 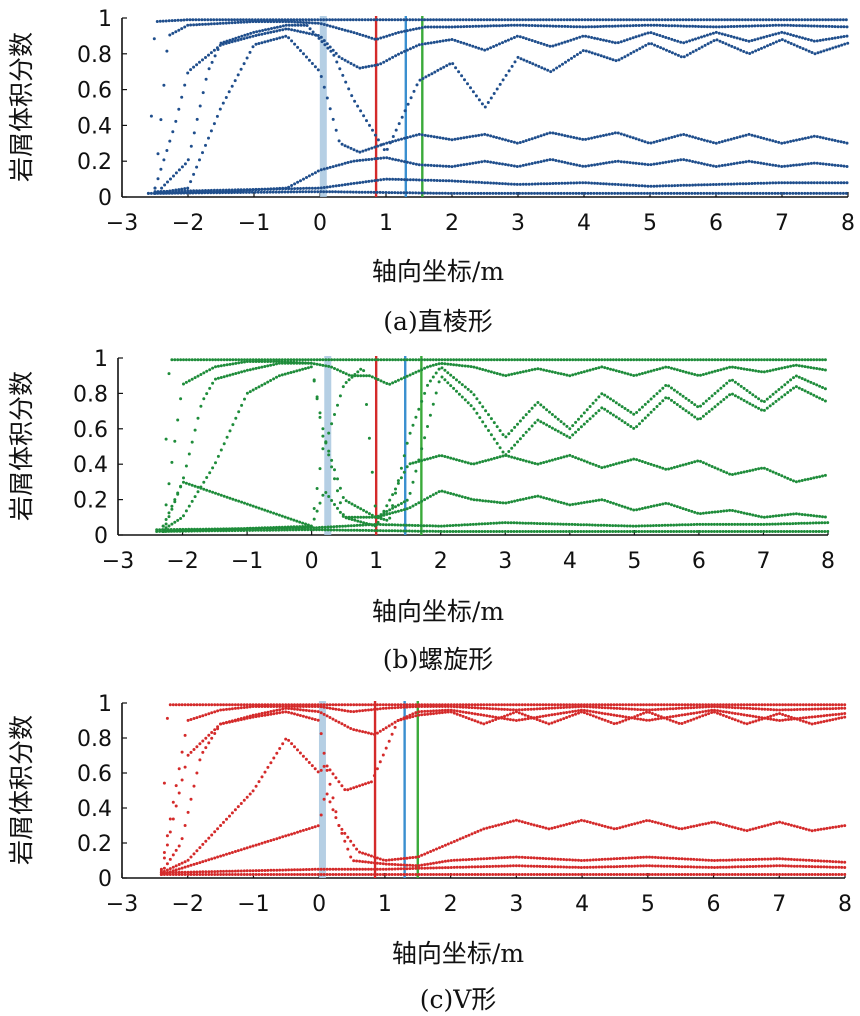 What do you see at coordinates (319, 904) in the screenshot?
I see `x-tick-label: 0` at bounding box center [319, 904].